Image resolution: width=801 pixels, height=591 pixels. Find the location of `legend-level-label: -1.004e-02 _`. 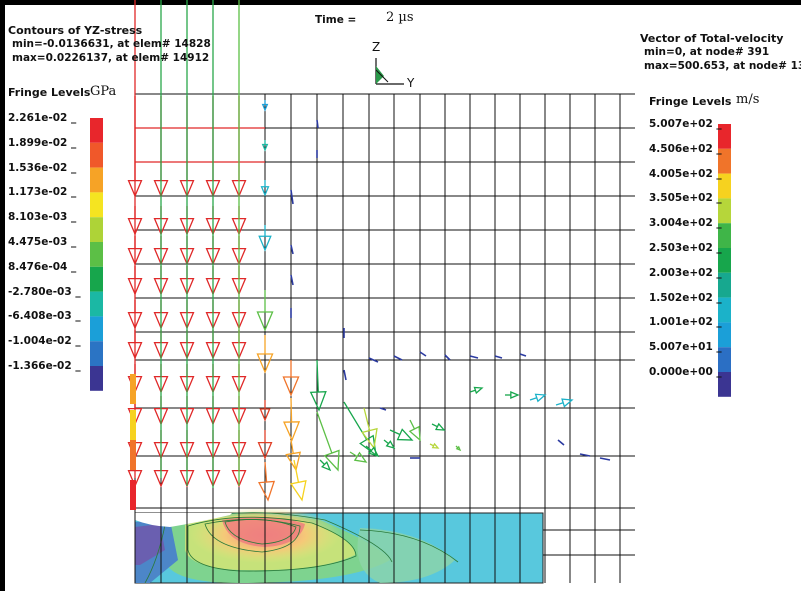

legend-level-label: -1.004e-02 _ is located at coordinates (44, 341).